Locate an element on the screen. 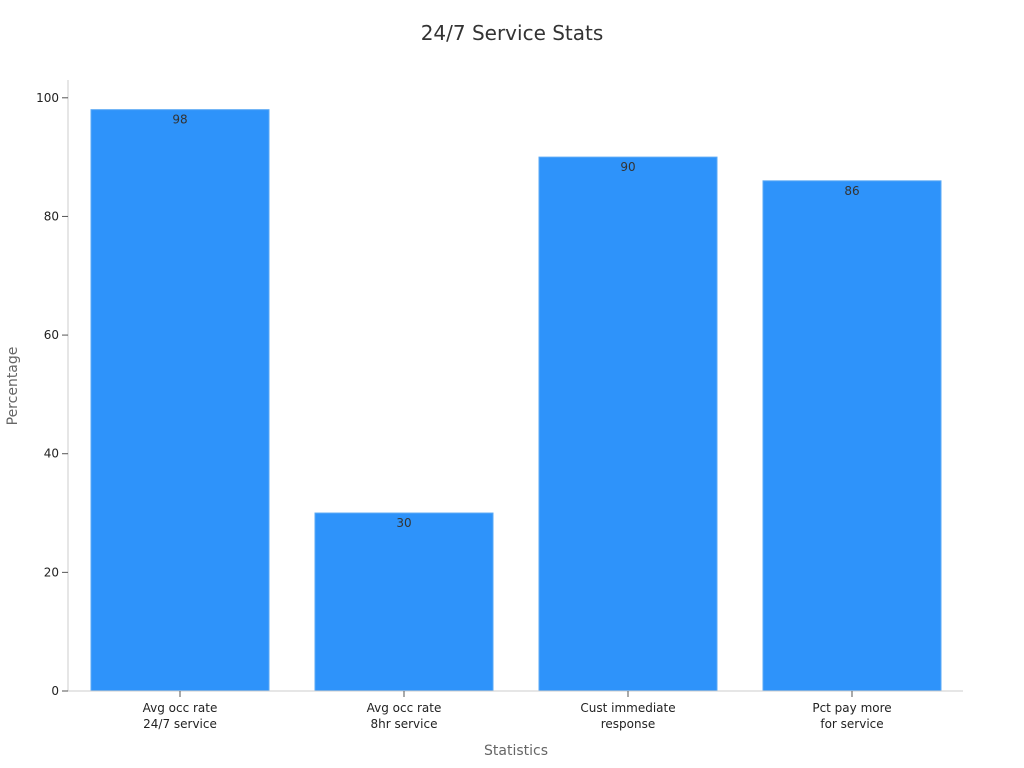 The width and height of the screenshot is (1024, 768). y-axis: 0 20 40 60 80 100 is located at coordinates (52, 389).